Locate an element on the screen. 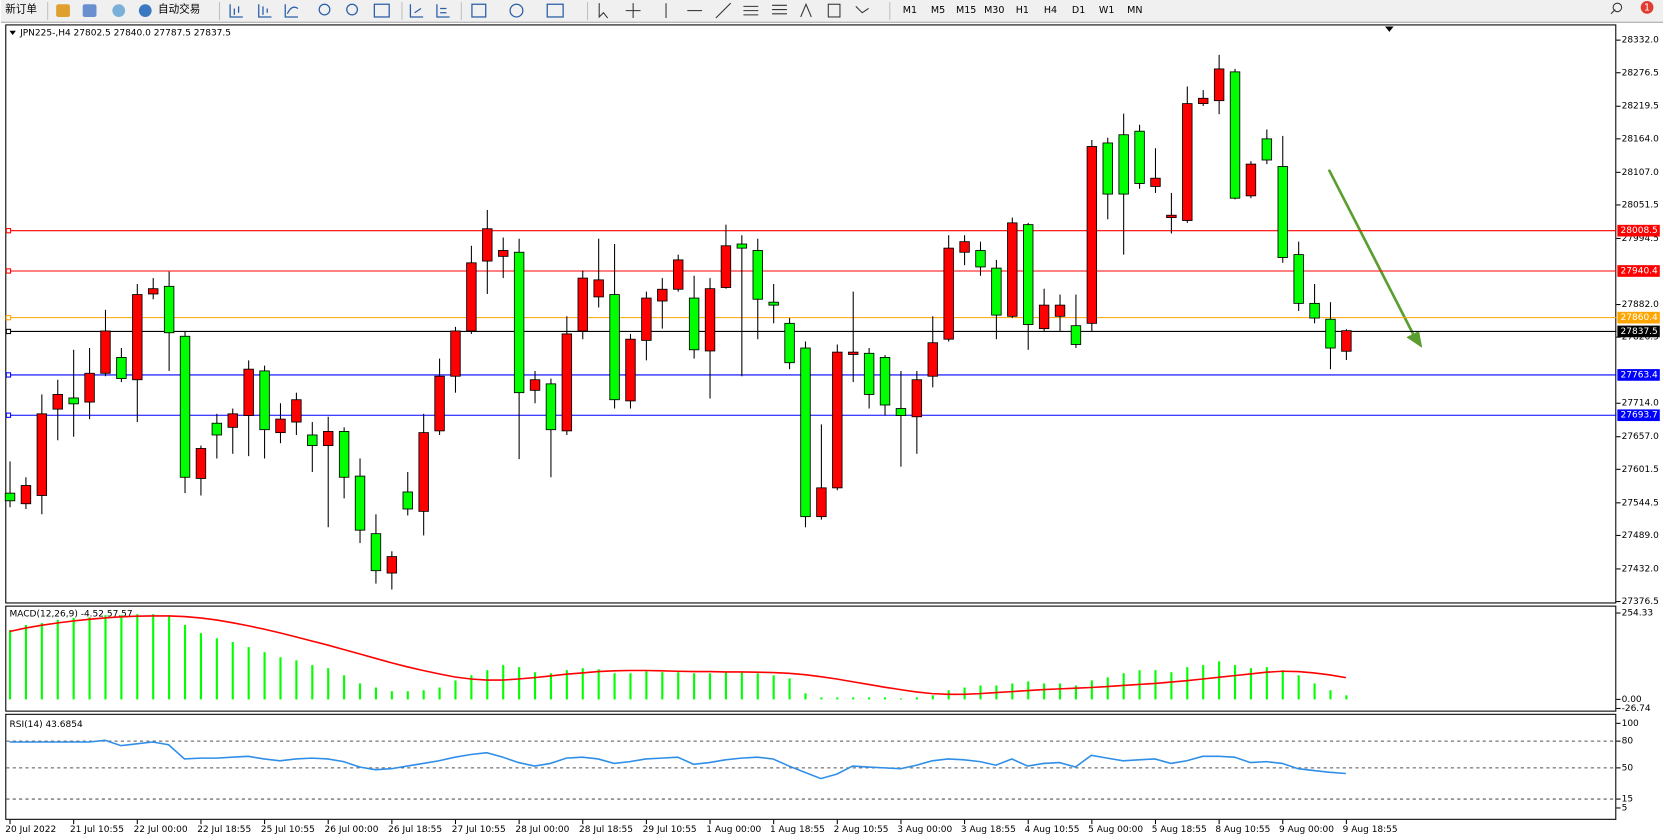 Image resolution: width=1664 pixels, height=840 pixels. x-tick-label: 29 Jul 10:55 is located at coordinates (670, 830).